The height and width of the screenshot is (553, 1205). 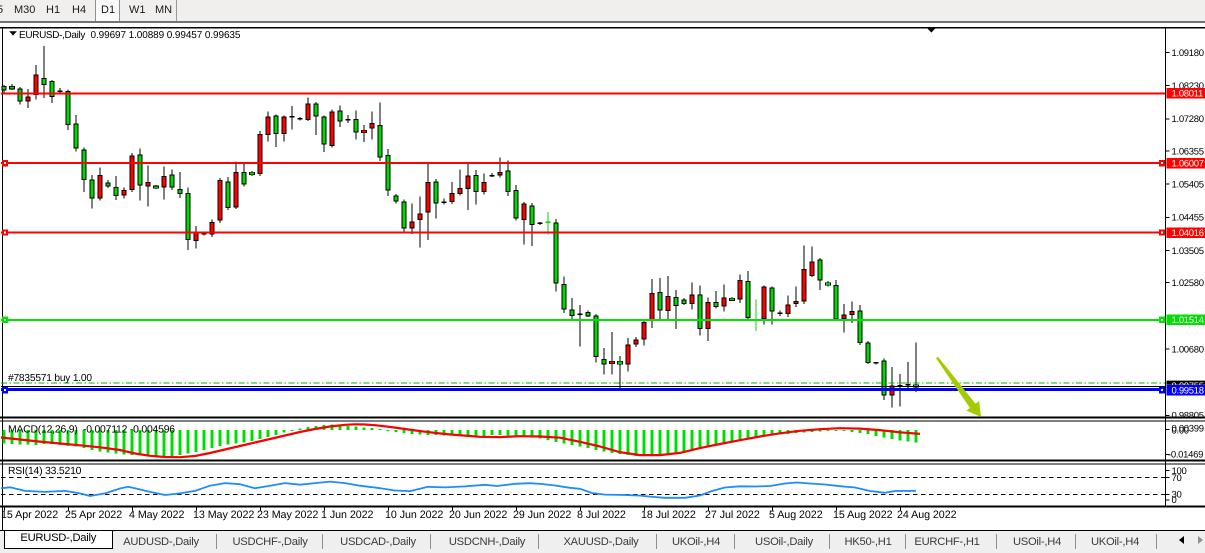 I want to click on svg-text:0.99697 1.00889 0.99457 0.9963: 0.99697 1.00889 0.99457 0.99635, so click(x=166, y=35).